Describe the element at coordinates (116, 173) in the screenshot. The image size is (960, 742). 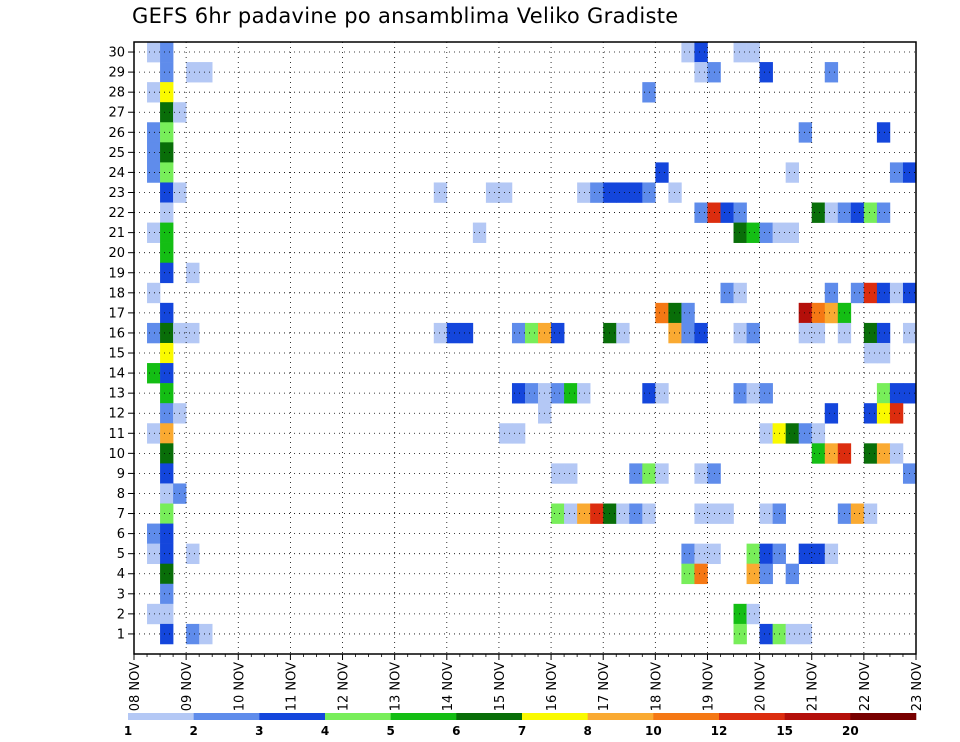
I see `y-tick-label-24: 24` at that location.